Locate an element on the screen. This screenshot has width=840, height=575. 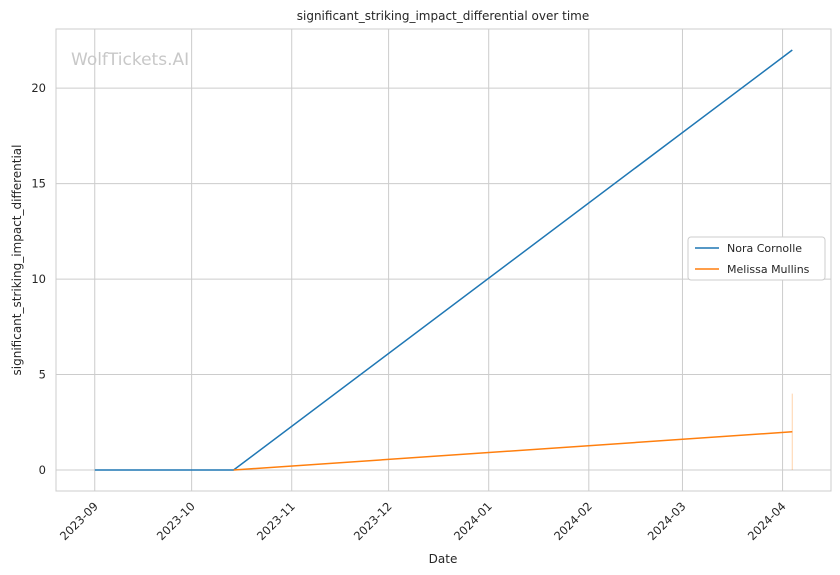
y-tick-label: 10 is located at coordinates (38, 279).